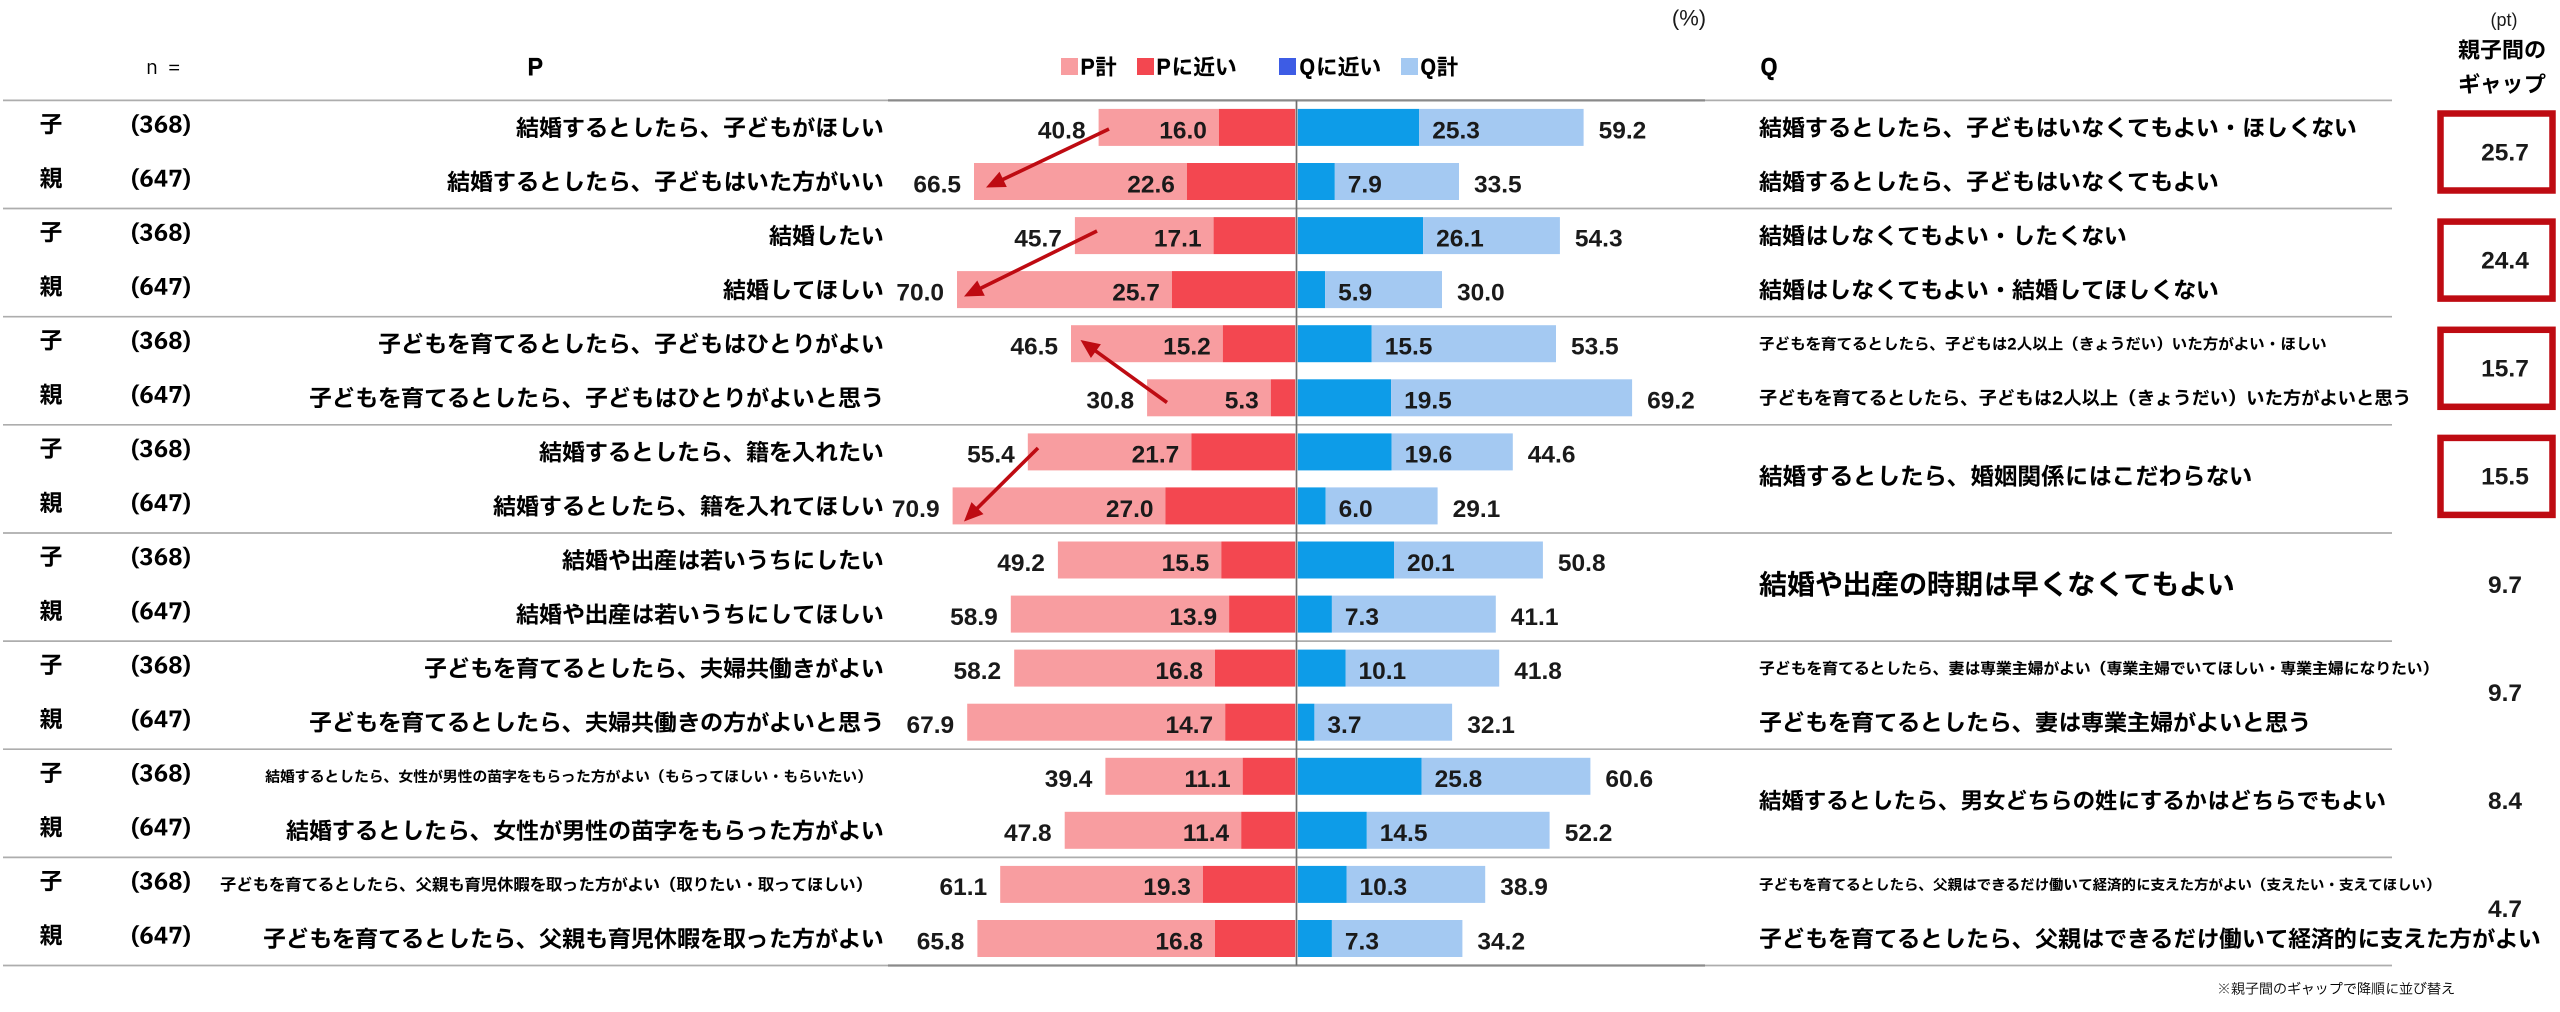 This screenshot has height=1012, width=2560. I want to click on svg-text: 19.3, so click(1167, 887).